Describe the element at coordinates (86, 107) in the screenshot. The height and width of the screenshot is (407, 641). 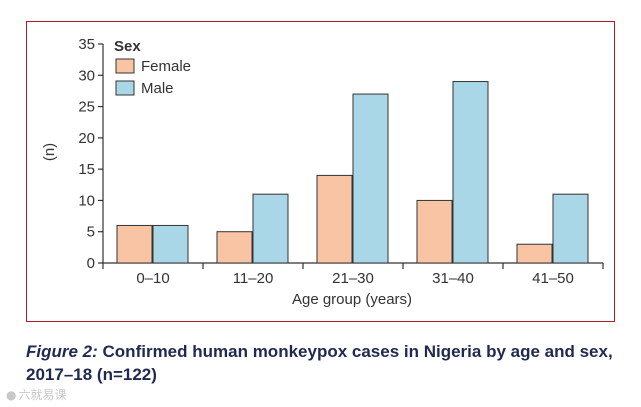
I see `y-tick-label: 25` at that location.